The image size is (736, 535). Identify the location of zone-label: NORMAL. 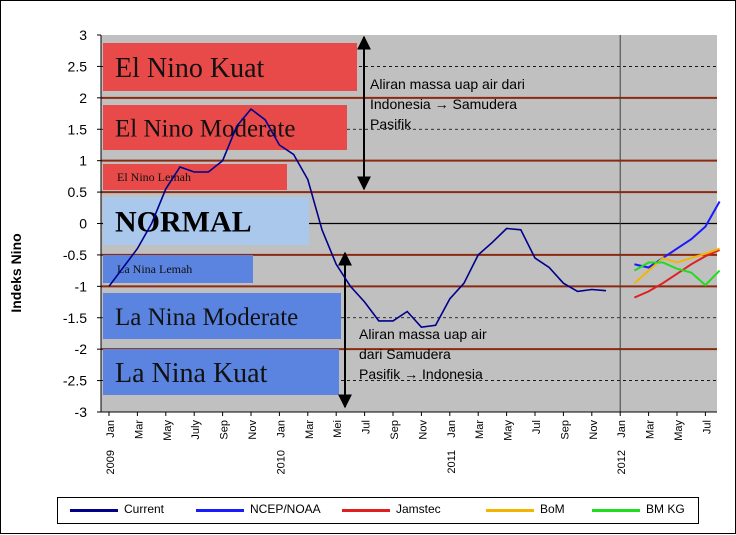
(183, 222).